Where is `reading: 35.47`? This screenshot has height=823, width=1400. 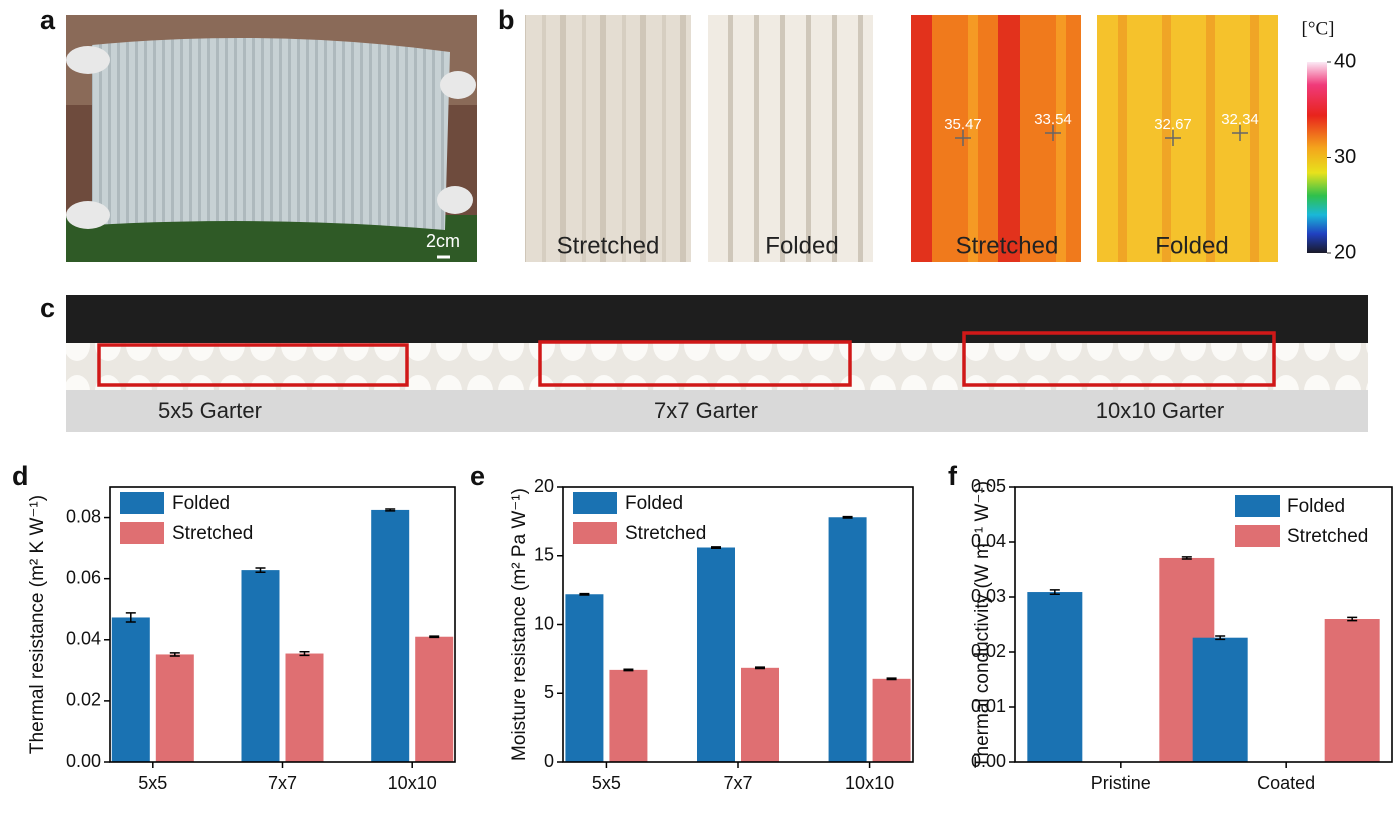
reading: 35.47 is located at coordinates (963, 124).